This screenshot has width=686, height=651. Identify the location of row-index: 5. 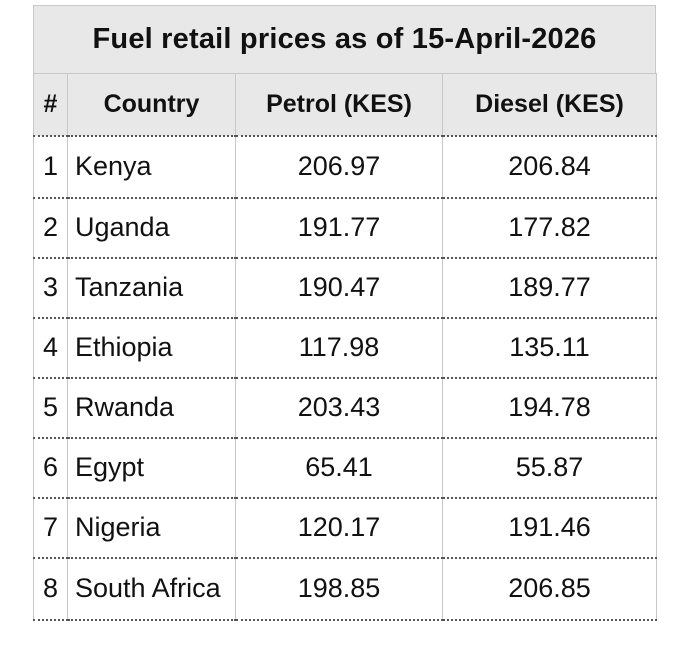
(50, 408).